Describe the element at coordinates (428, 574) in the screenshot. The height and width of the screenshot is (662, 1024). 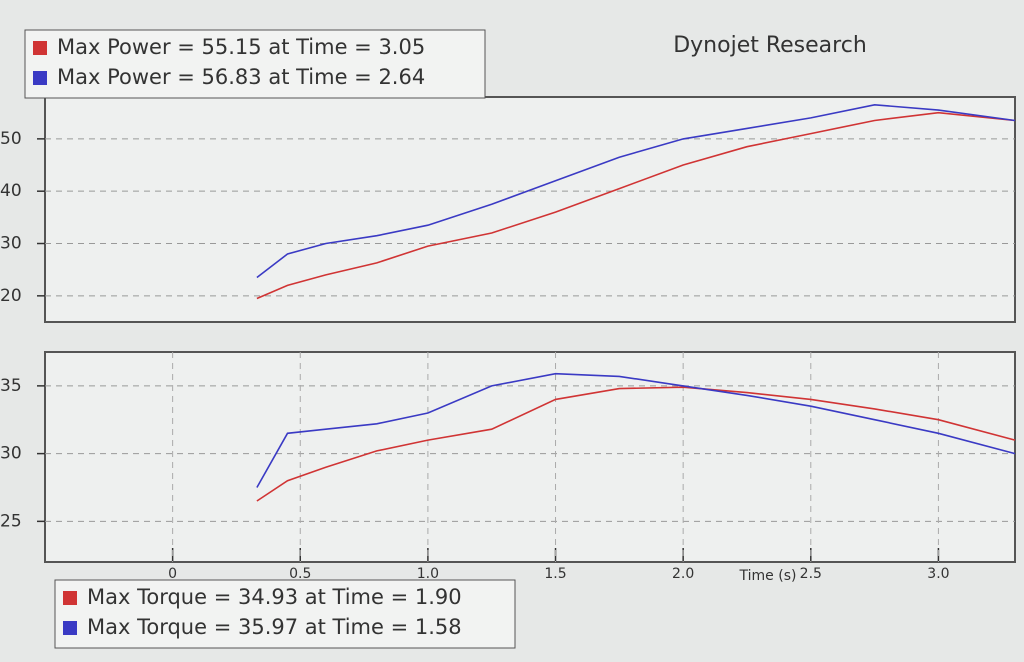
I see `x-tick-label: 1.0` at that location.